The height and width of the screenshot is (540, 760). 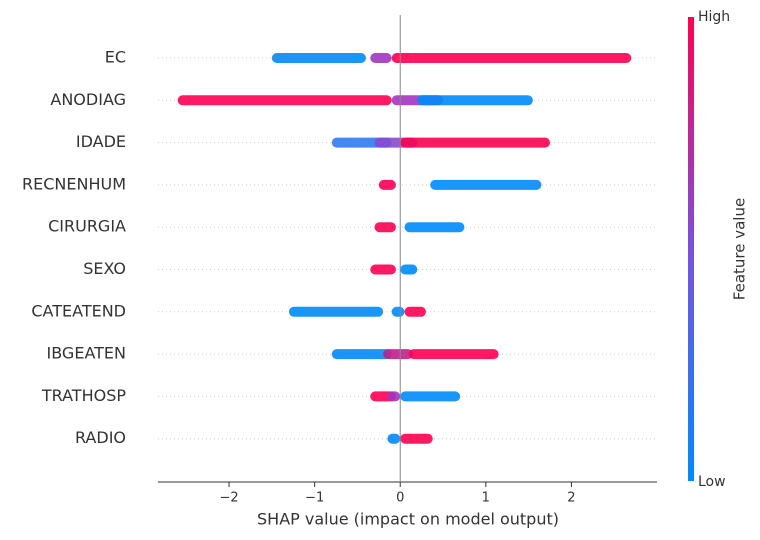 I want to click on feature-label: EC, so click(x=115, y=57).